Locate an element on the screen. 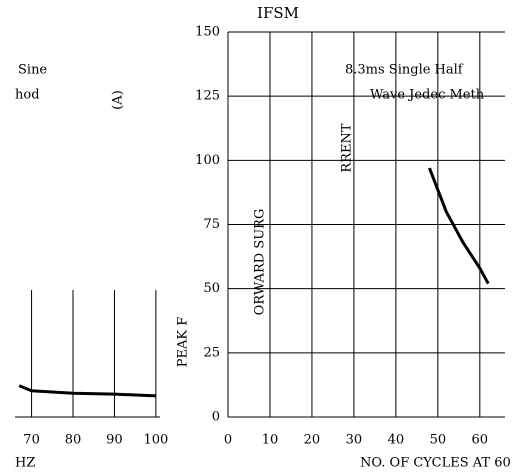 The image size is (515, 473). chart-title: IFSM is located at coordinates (278, 13).